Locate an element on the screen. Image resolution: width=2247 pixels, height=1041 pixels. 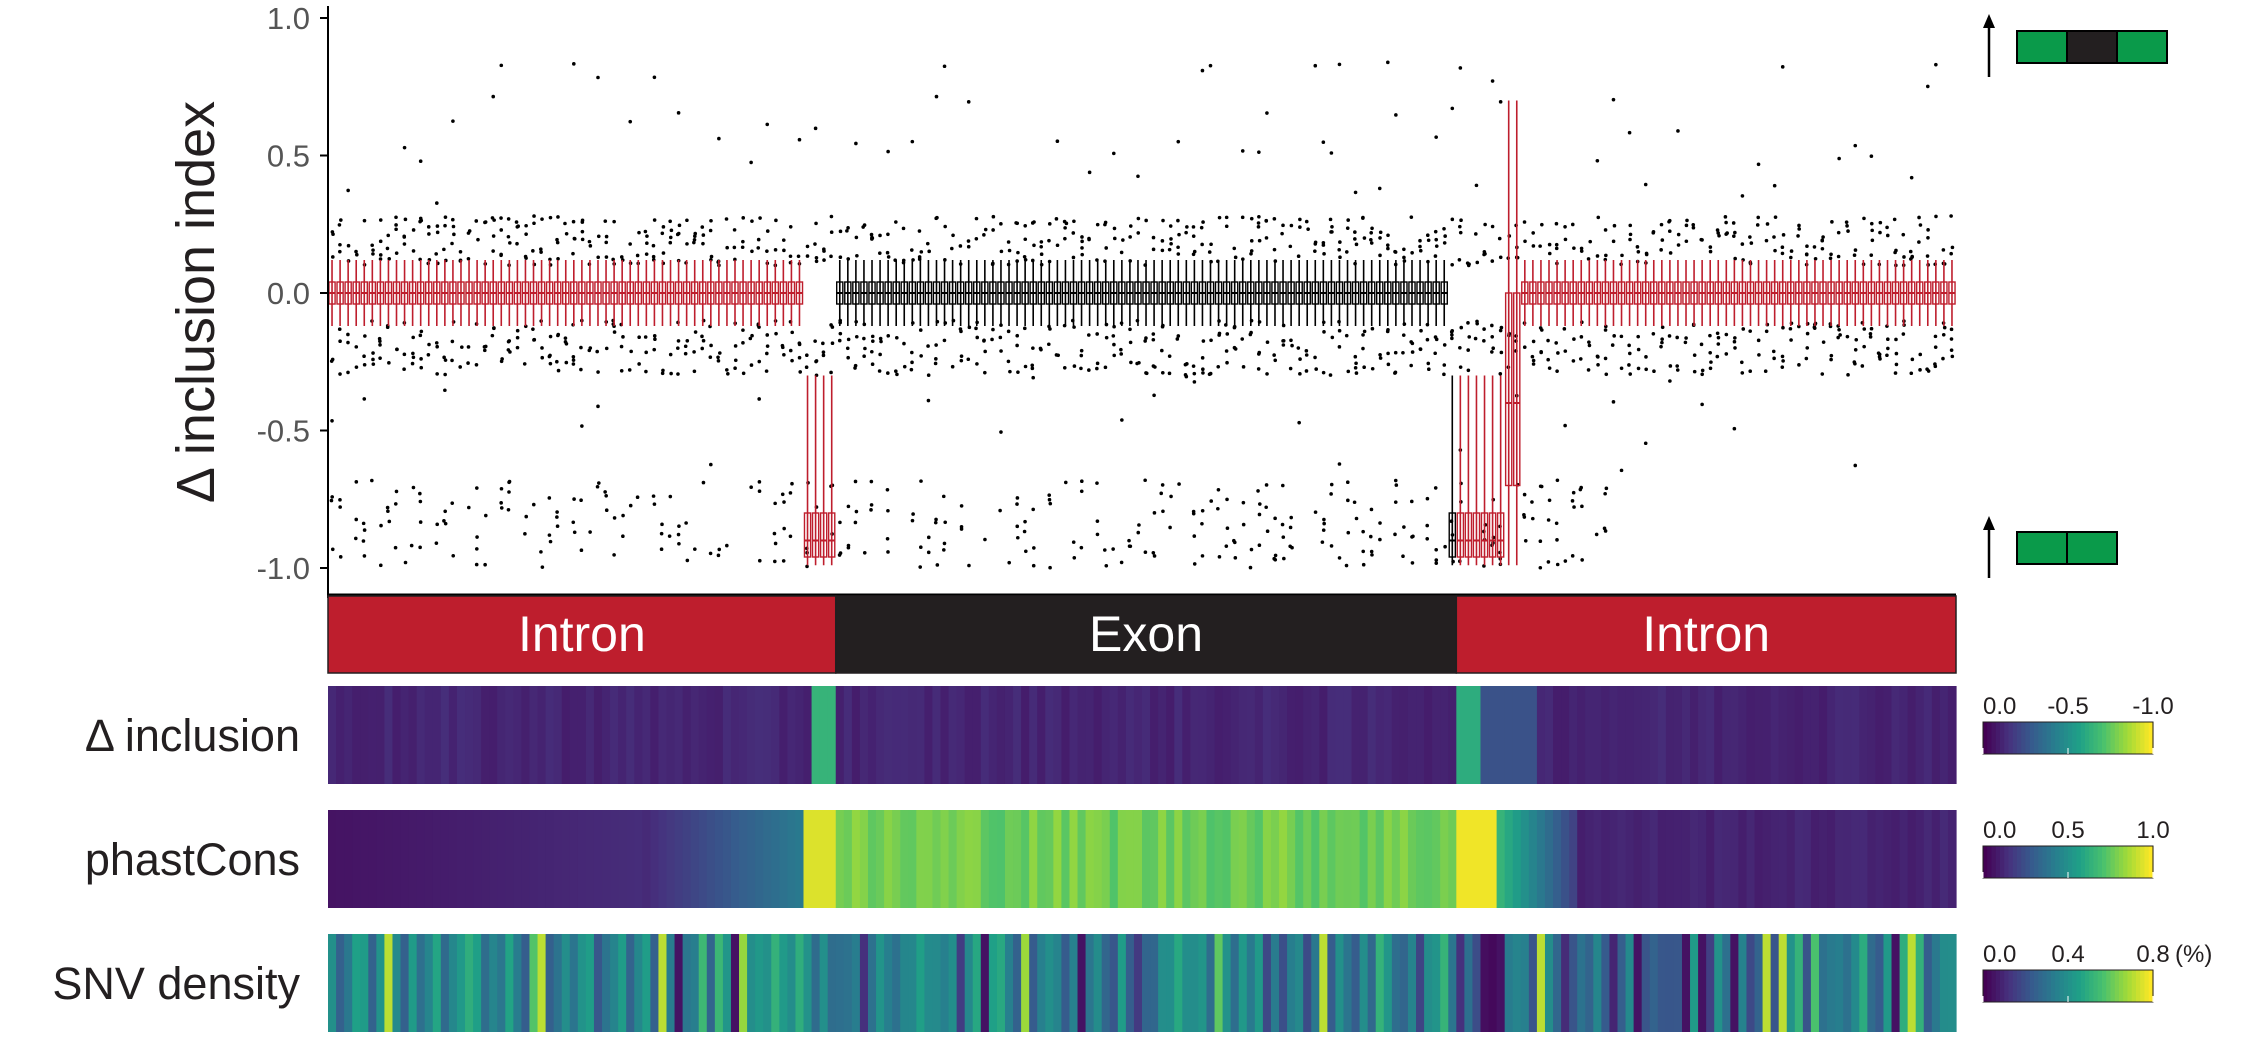
box-body is located at coordinates (1476, 535).